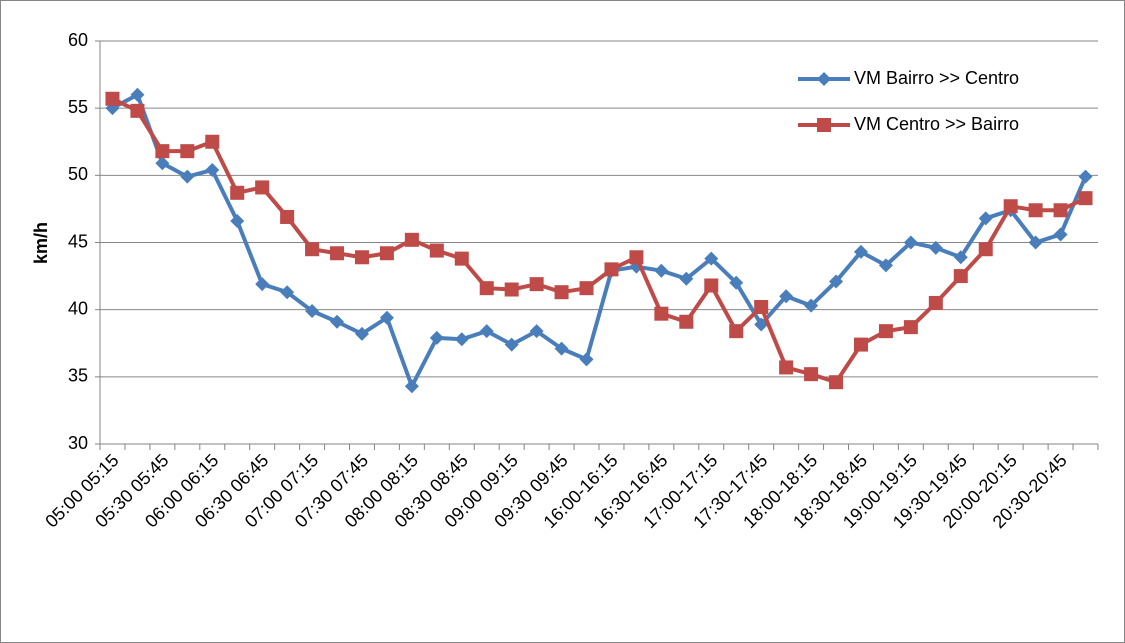 The height and width of the screenshot is (643, 1125). Describe the element at coordinates (78, 308) in the screenshot. I see `y-tick-label: 40` at that location.